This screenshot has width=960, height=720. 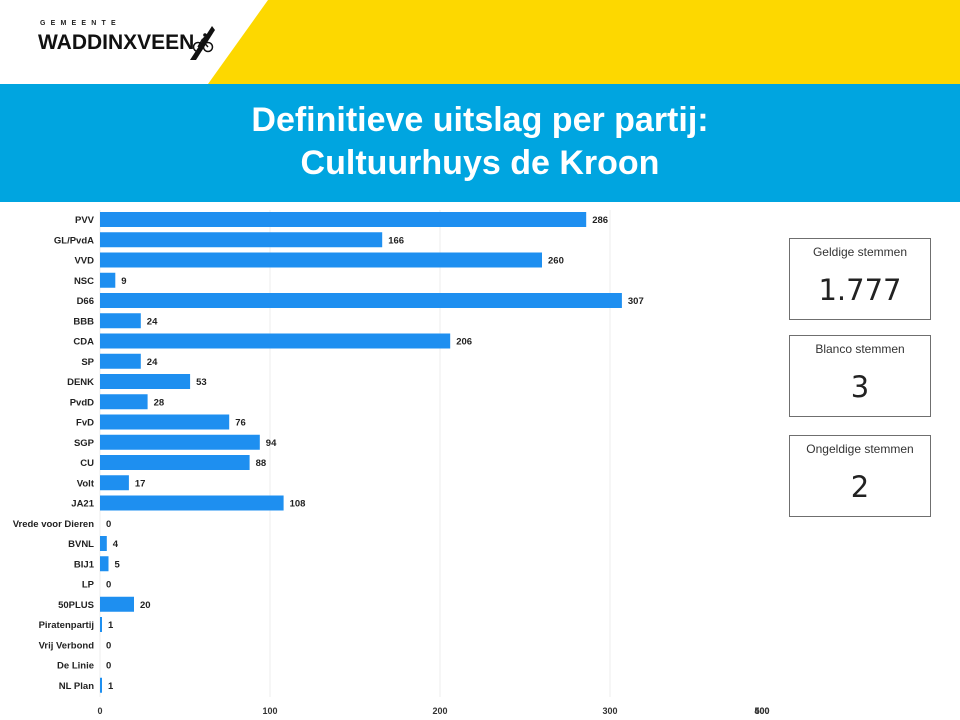 I want to click on value-label: 17, so click(x=140, y=483).